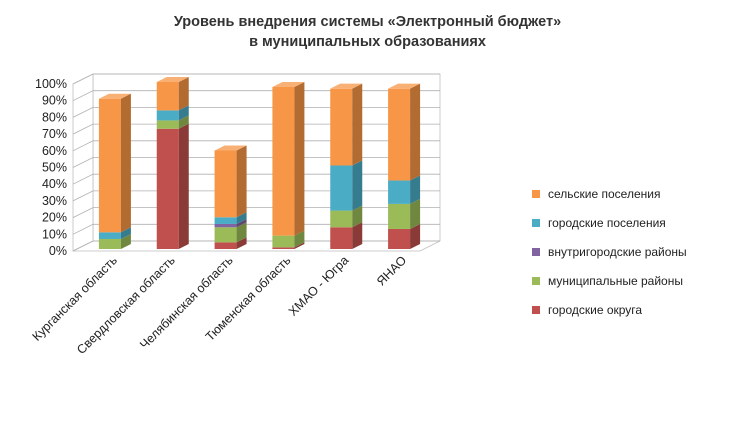  What do you see at coordinates (54, 101) in the screenshot?
I see `y-tick-label: 90%` at bounding box center [54, 101].